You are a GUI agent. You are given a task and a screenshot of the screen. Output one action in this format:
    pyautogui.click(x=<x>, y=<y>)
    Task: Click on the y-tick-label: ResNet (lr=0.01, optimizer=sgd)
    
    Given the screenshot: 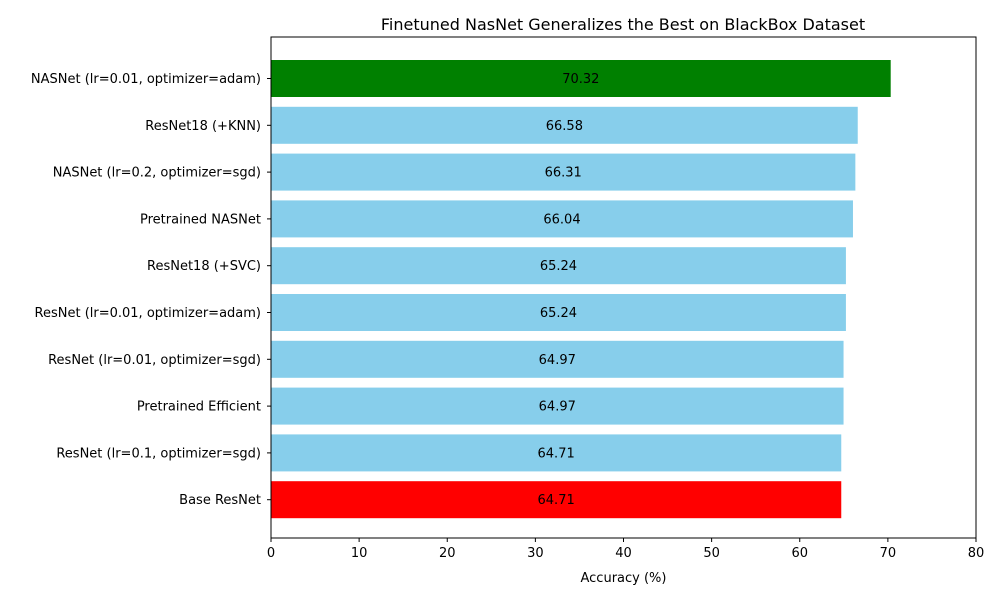 What is the action you would take?
    pyautogui.click(x=154, y=360)
    